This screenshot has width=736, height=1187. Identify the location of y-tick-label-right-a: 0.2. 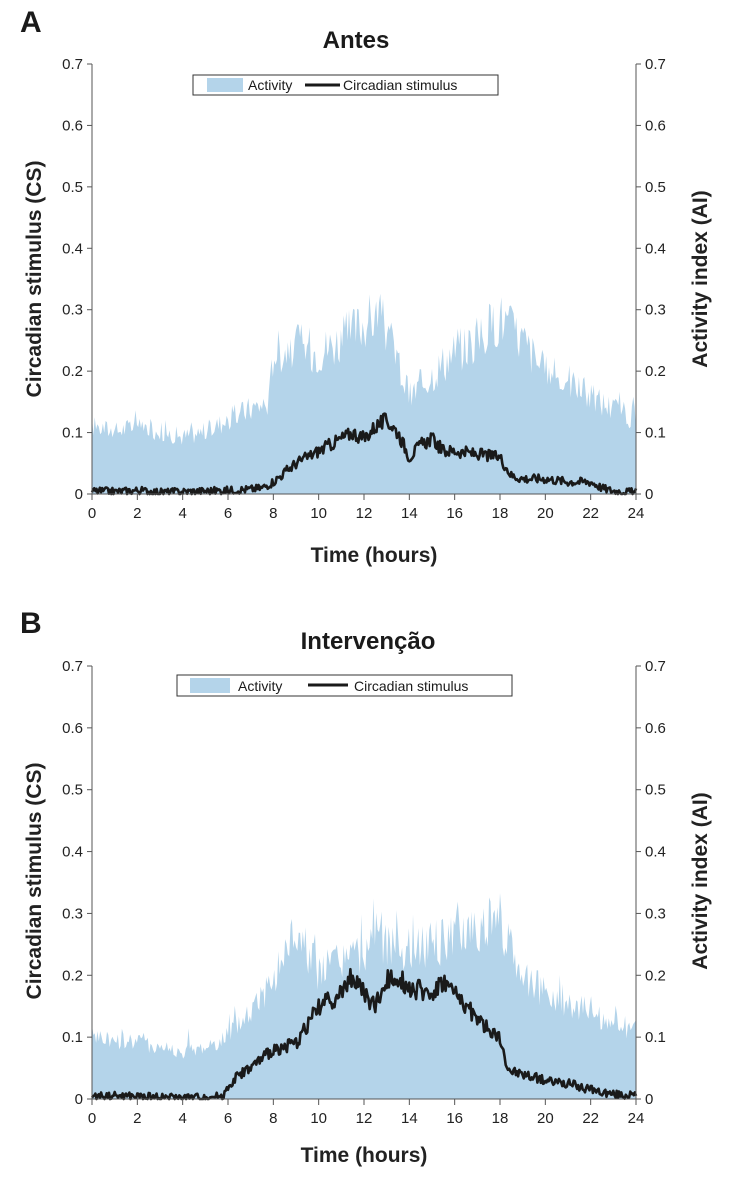
(655, 371).